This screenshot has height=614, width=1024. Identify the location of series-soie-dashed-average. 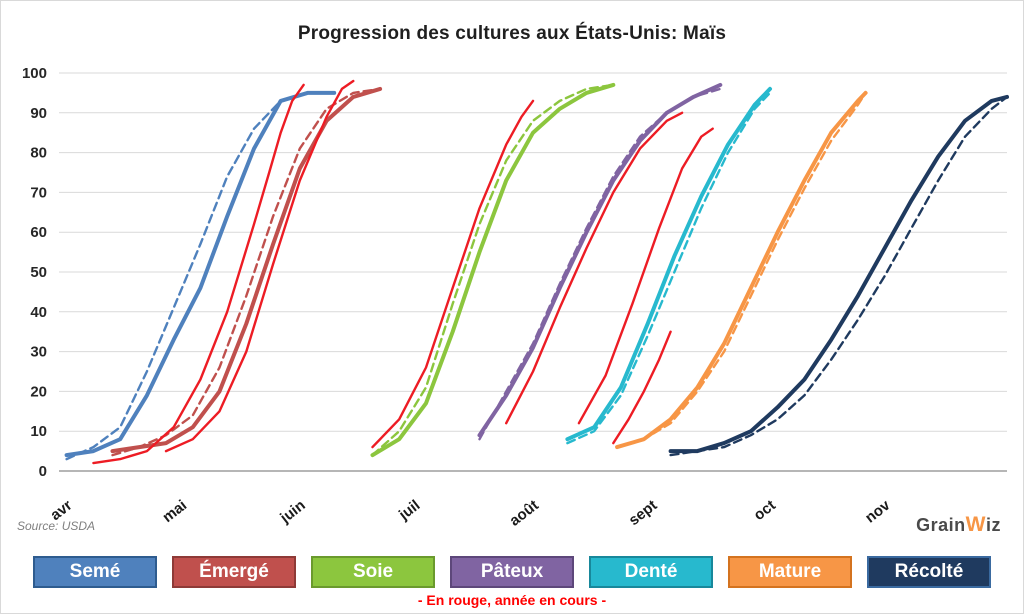
(493, 270).